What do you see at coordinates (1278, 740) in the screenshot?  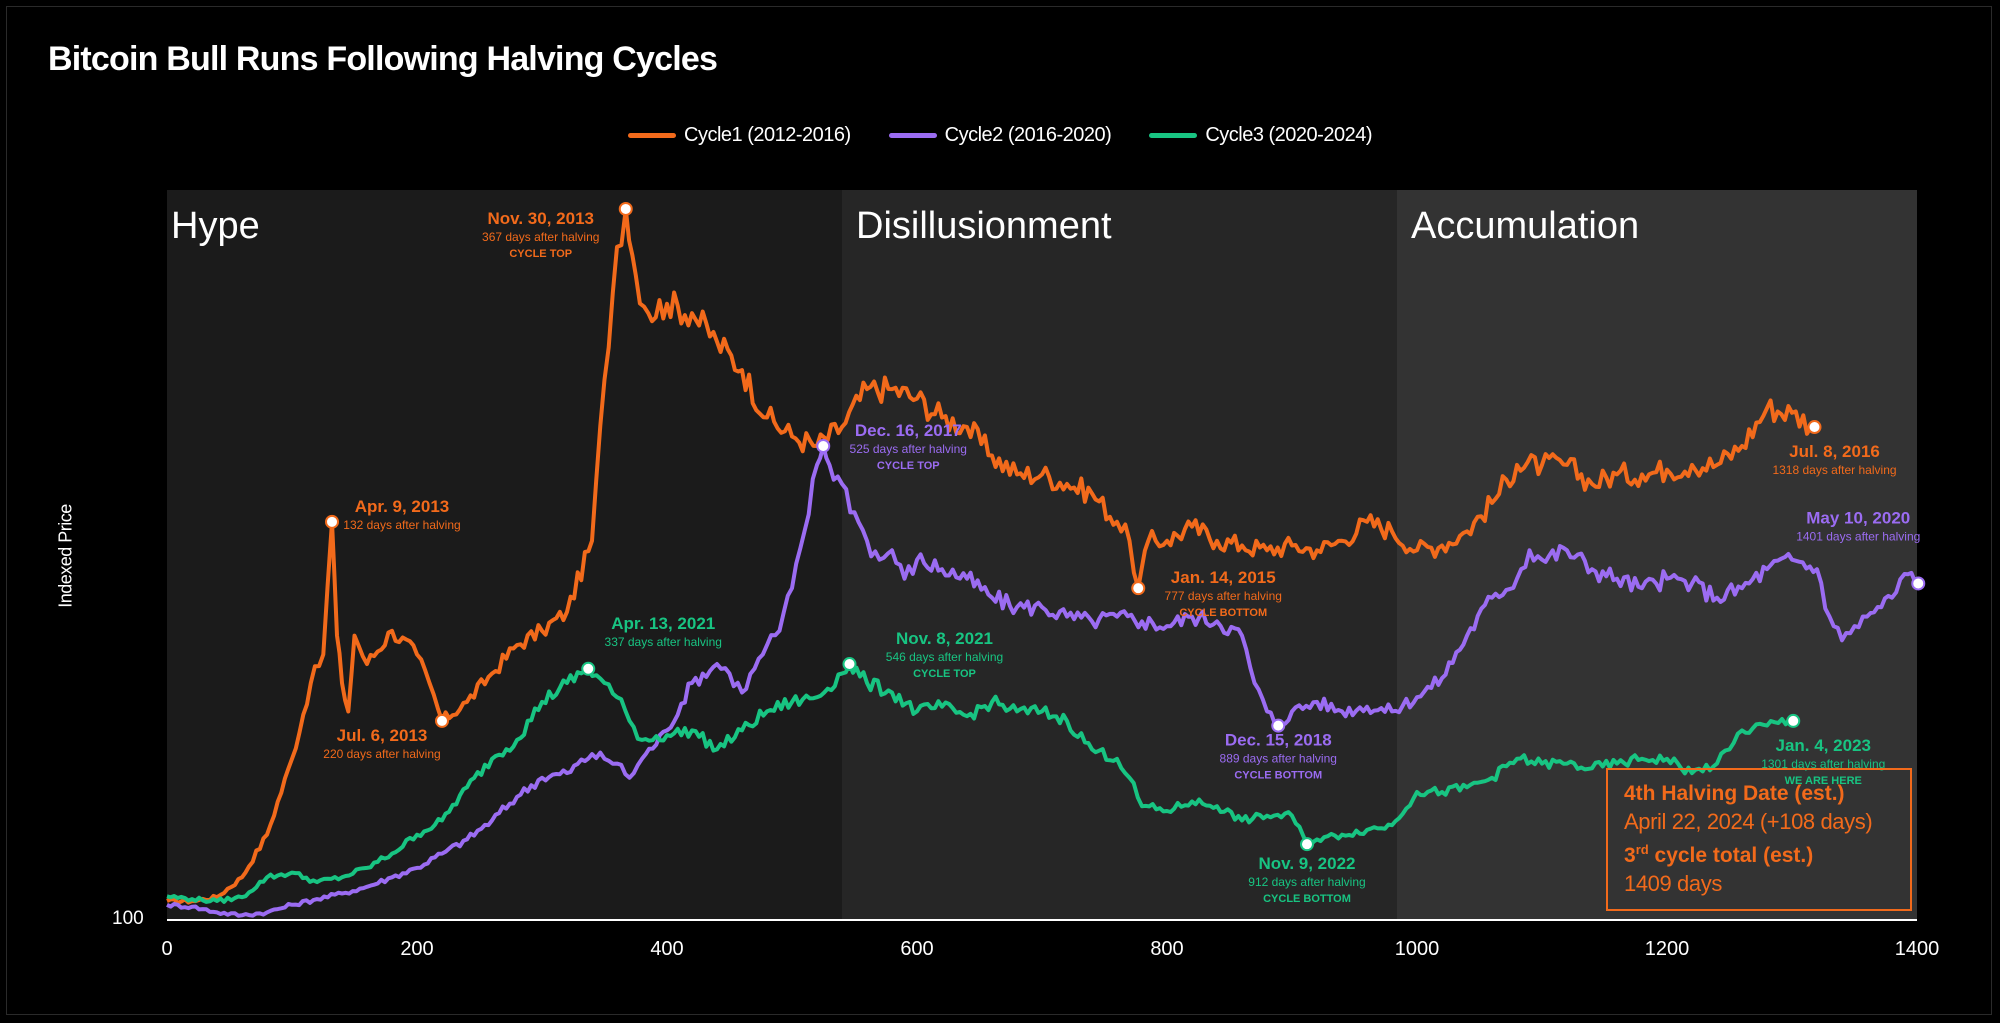 I see `point-date-label: Dec. 15, 2018` at bounding box center [1278, 740].